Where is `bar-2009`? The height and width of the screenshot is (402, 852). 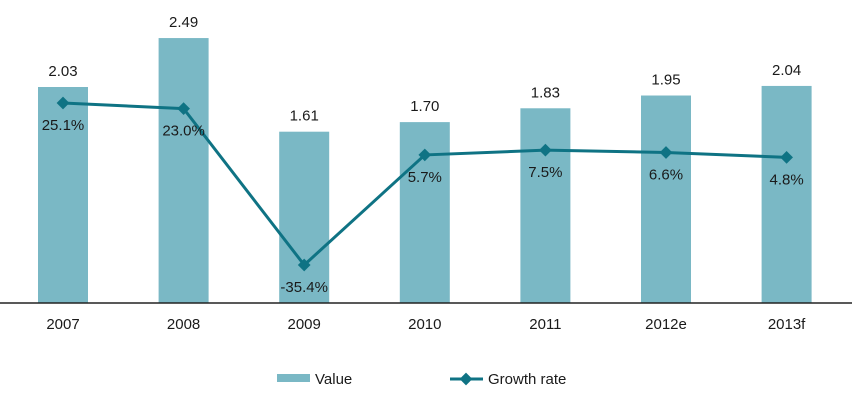
bar-2009 is located at coordinates (304, 217).